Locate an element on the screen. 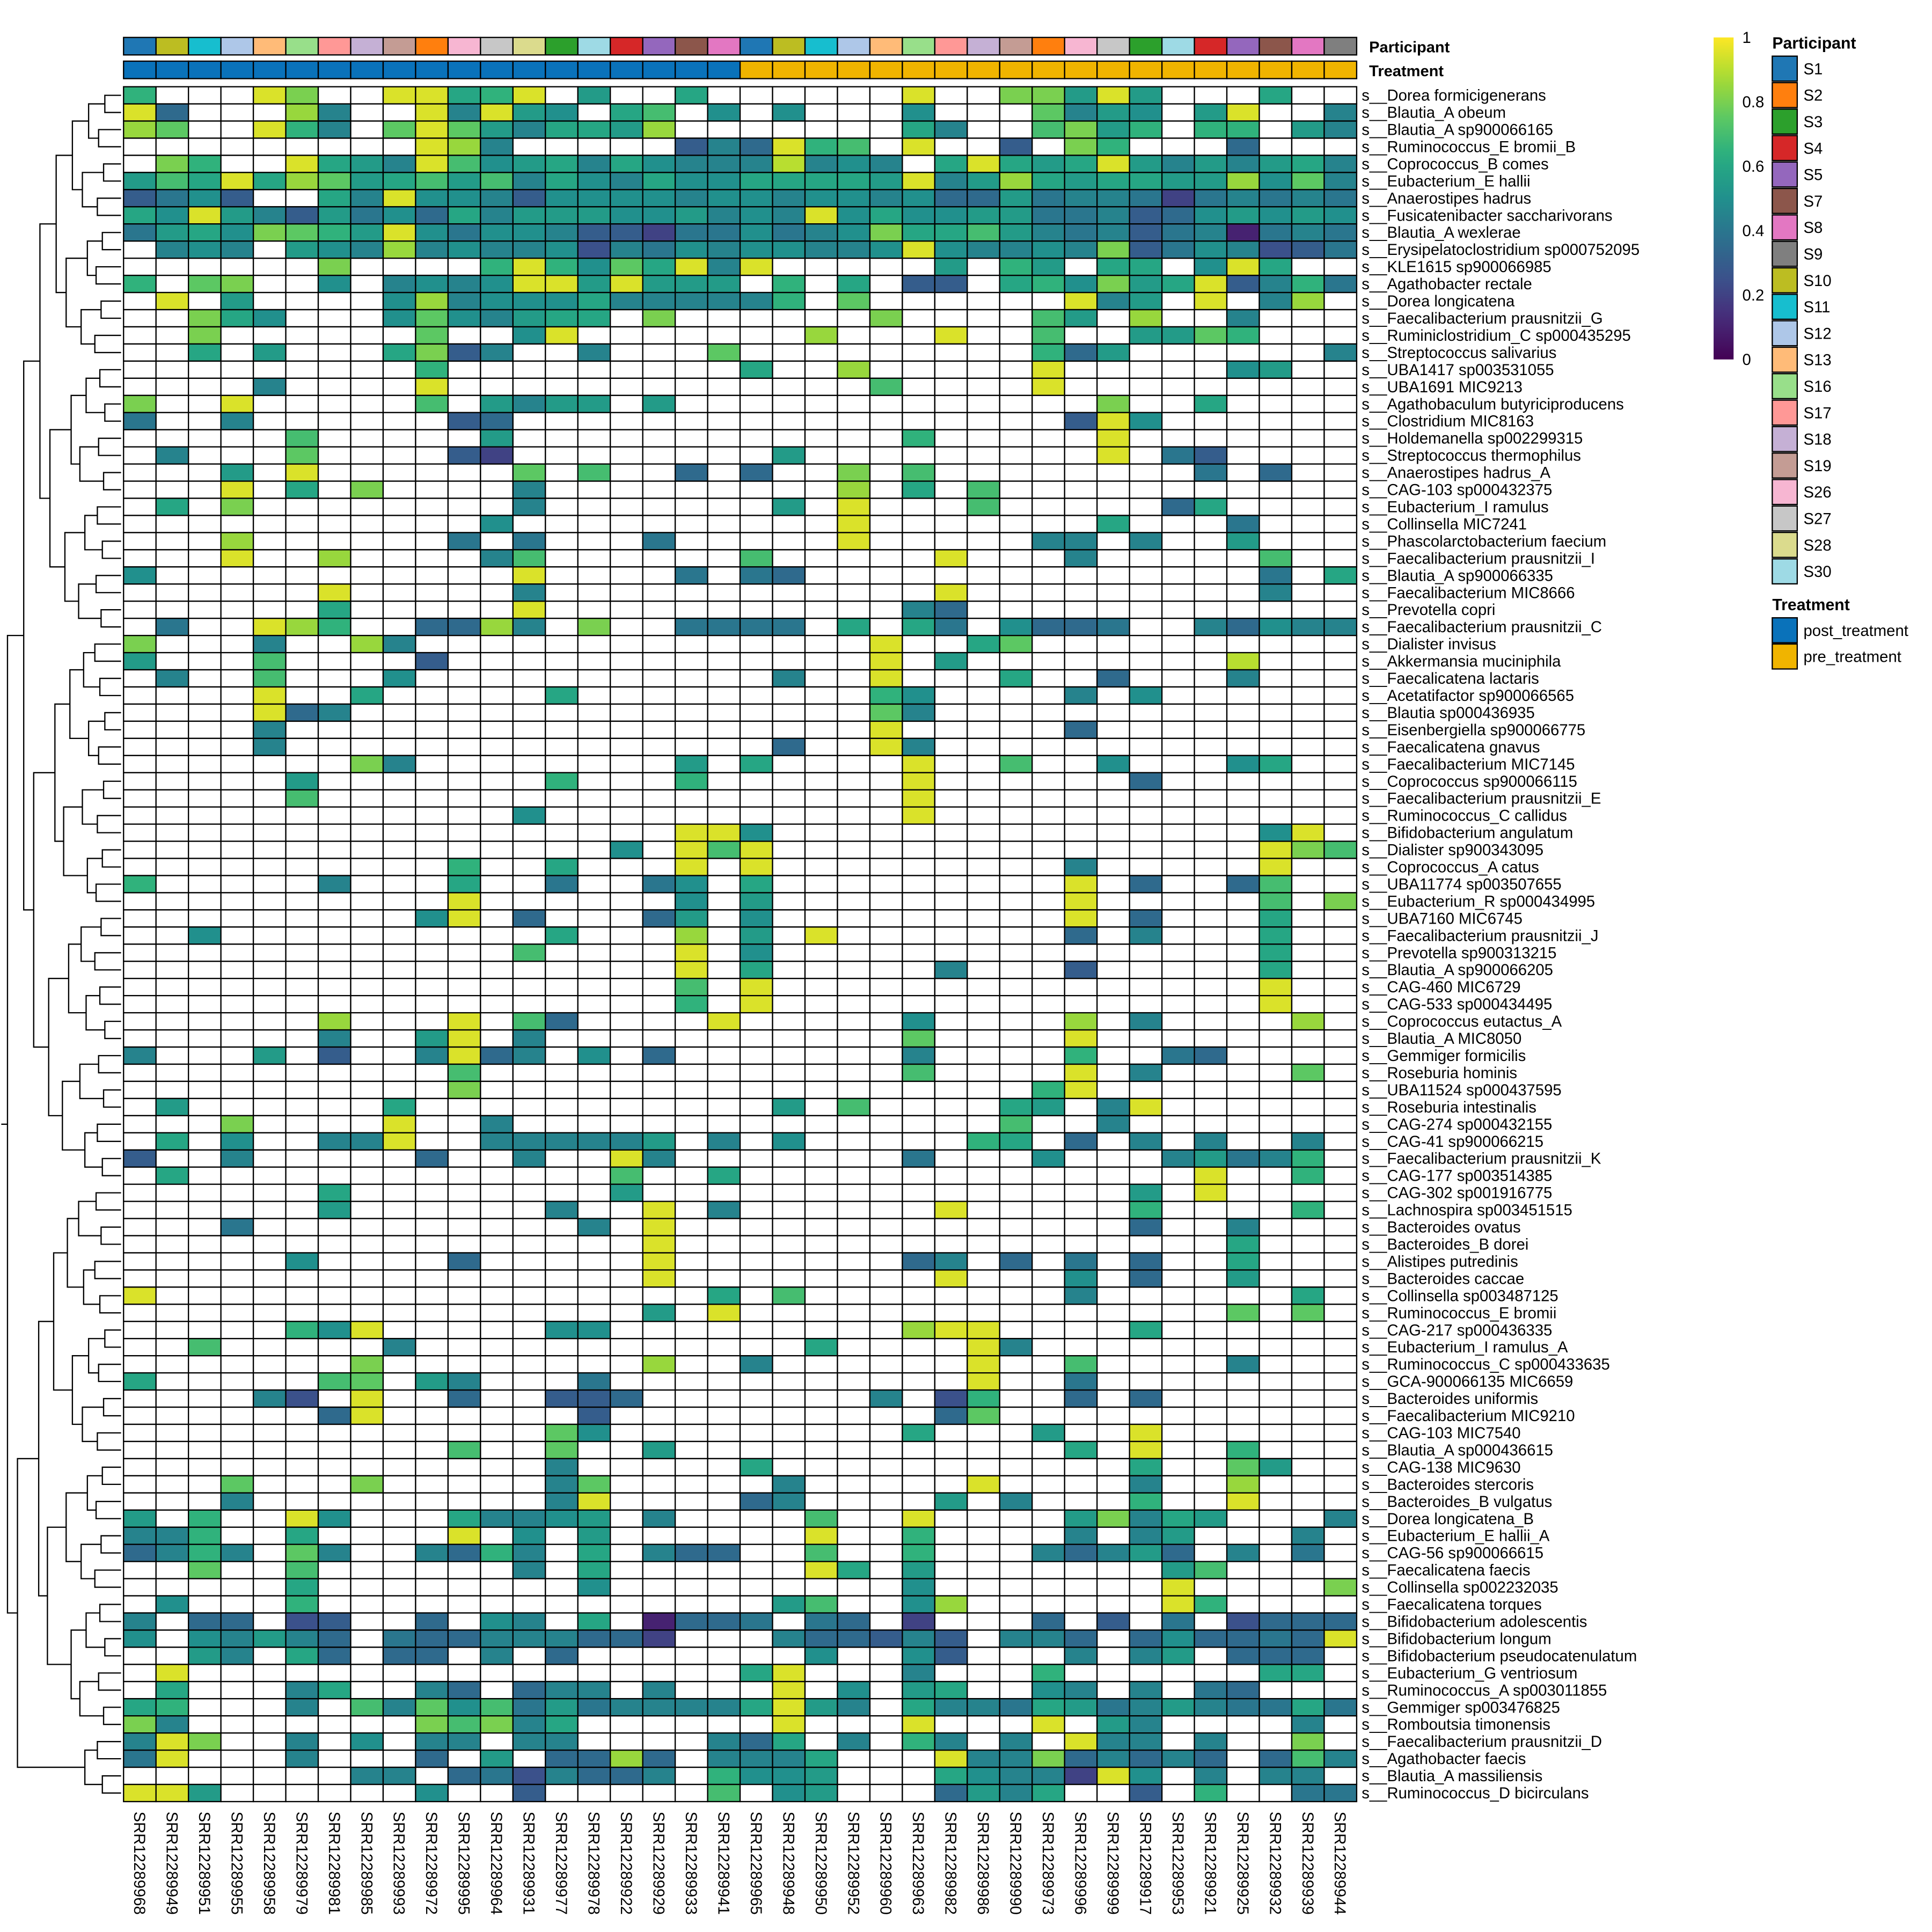 Image resolution: width=1932 pixels, height=1932 pixels. column-label: SRR12289939 is located at coordinates (1307, 1863).